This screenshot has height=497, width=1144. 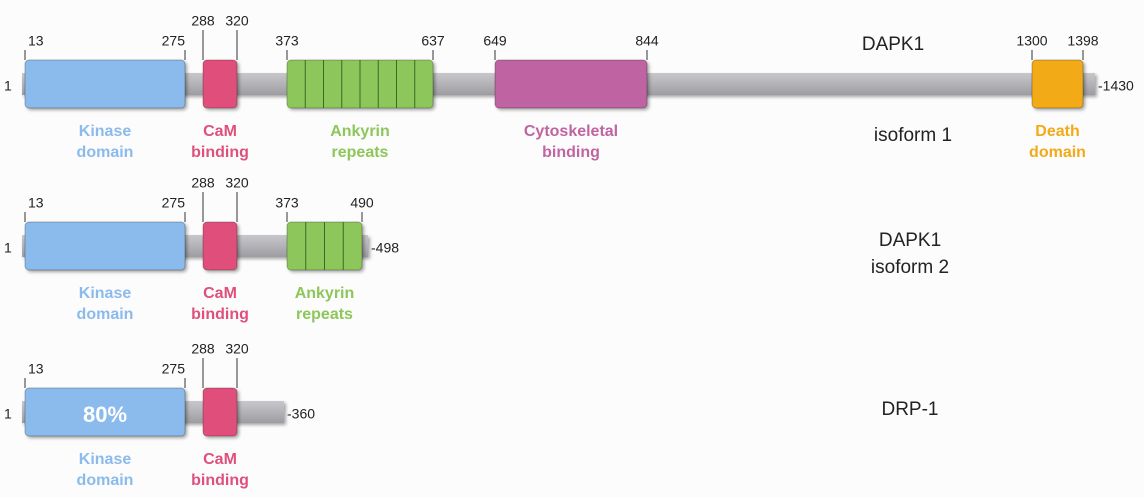 I want to click on domain-label: Death, so click(x=1057, y=131).